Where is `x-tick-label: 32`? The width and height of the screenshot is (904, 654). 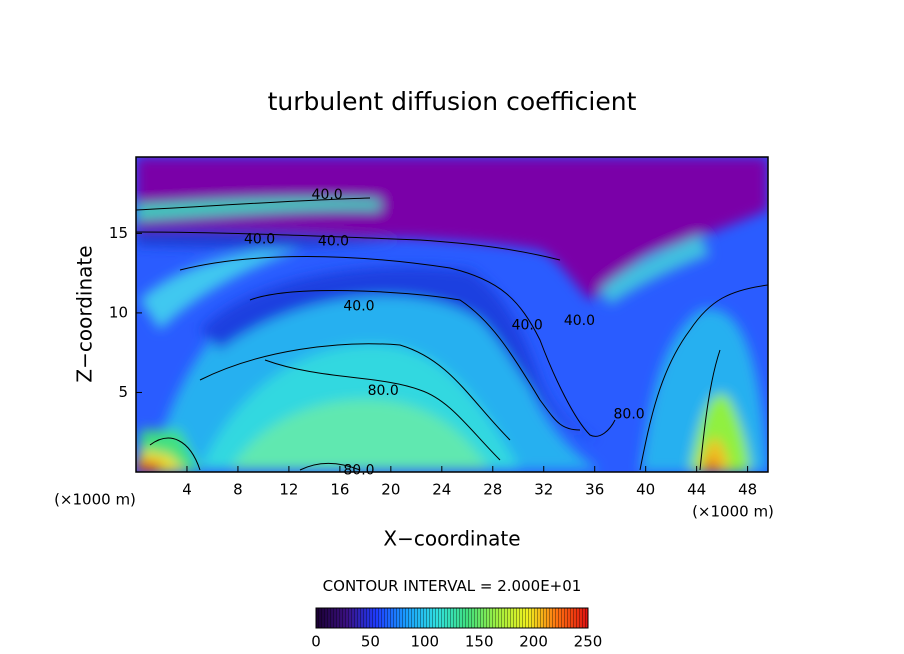
x-tick-label: 32 is located at coordinates (543, 490).